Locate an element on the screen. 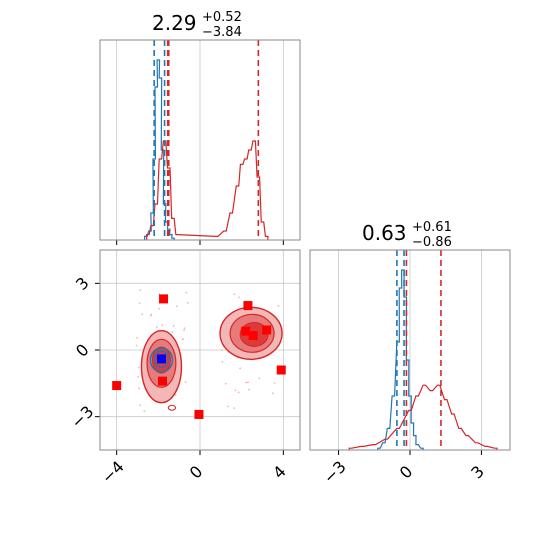  x-tick-label: −4 is located at coordinates (113, 472).